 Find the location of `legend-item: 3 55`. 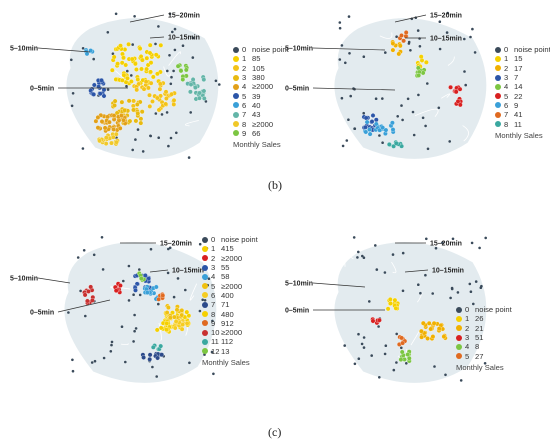

legend-item: 3 55 is located at coordinates (230, 267).